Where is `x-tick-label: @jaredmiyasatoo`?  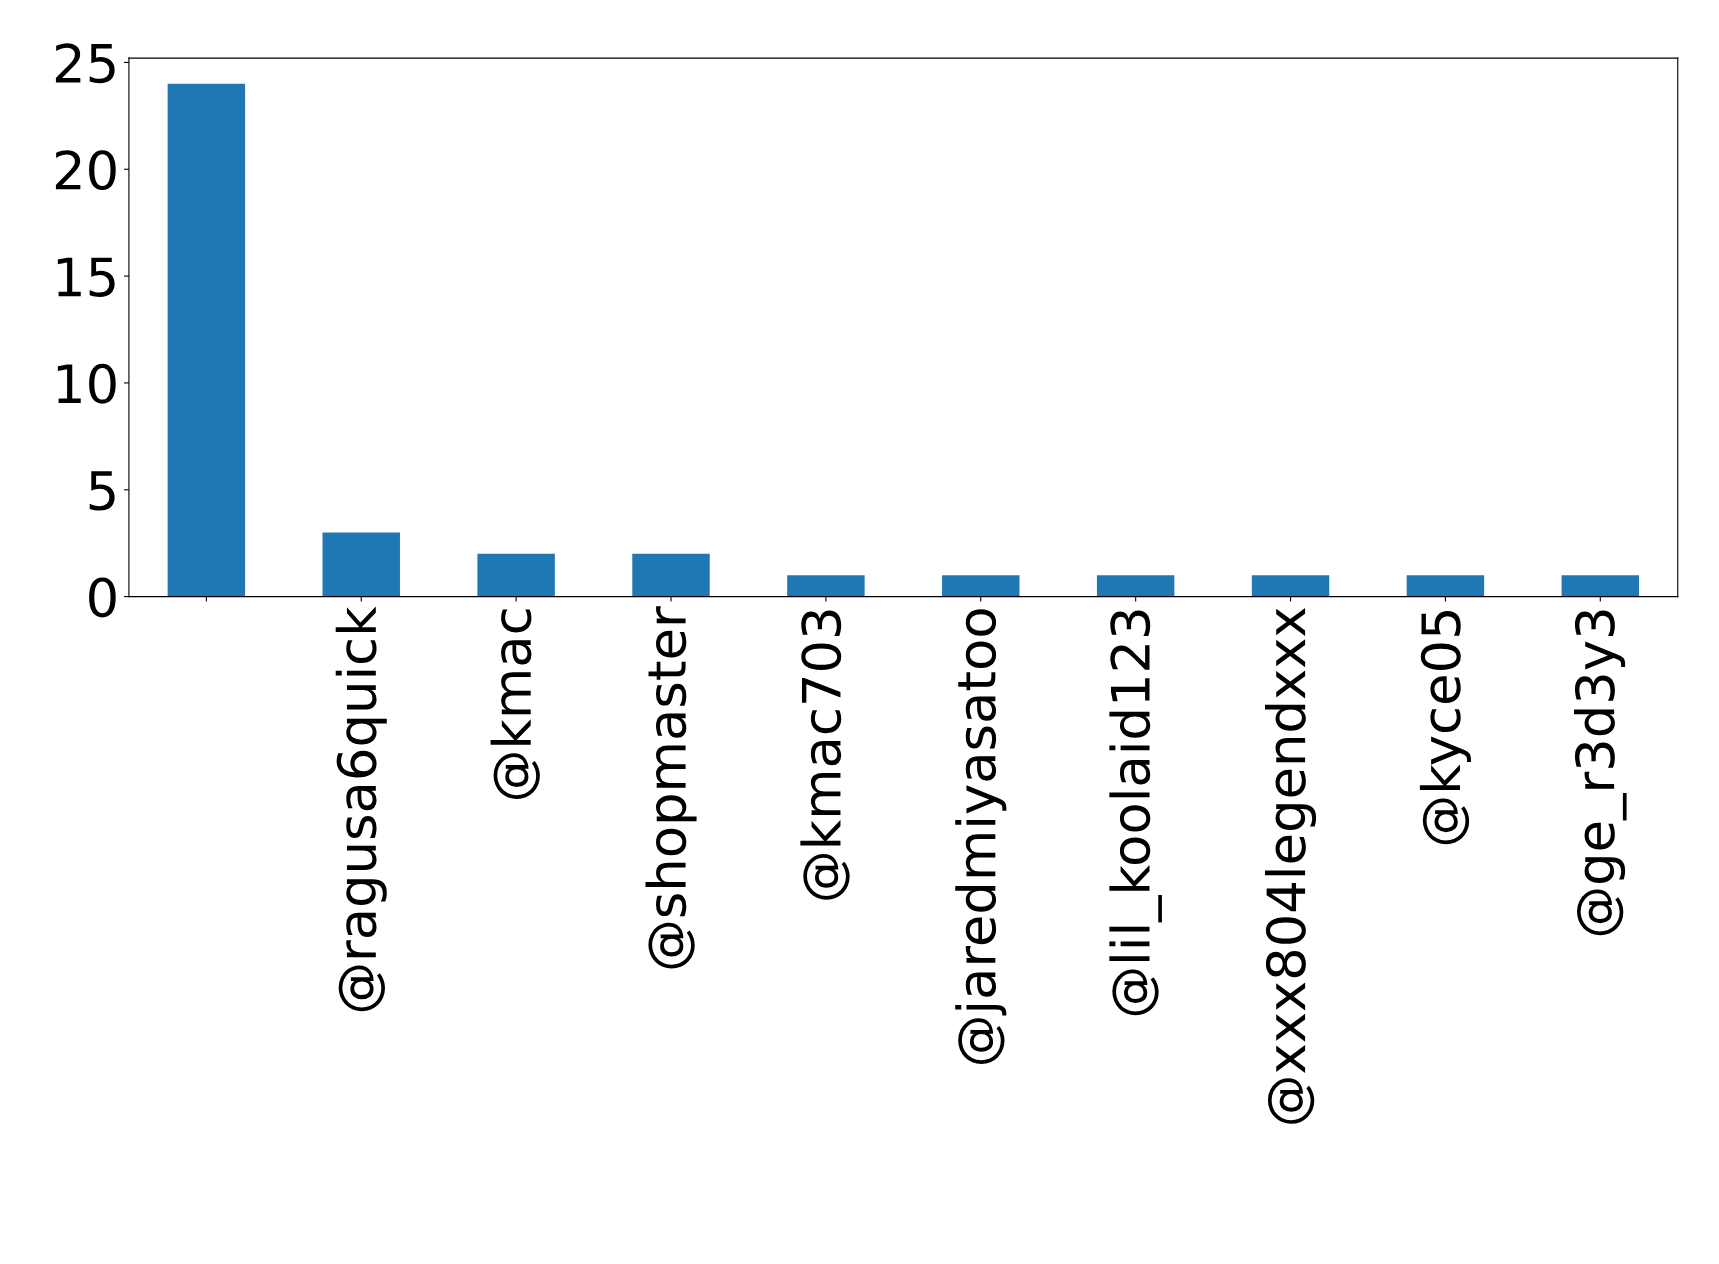
x-tick-label: @jaredmiyasatoo is located at coordinates (981, 836).